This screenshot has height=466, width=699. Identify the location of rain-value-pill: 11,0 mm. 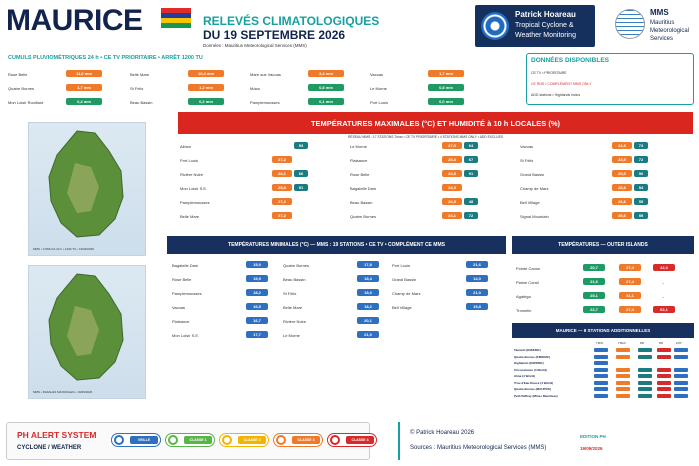
(84, 73).